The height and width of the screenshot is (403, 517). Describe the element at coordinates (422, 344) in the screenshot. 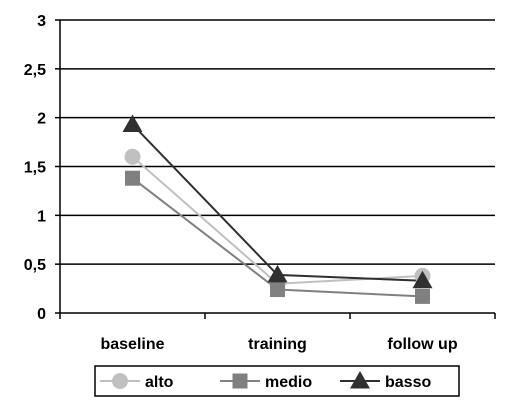

I see `x-tick-label: follow up` at that location.